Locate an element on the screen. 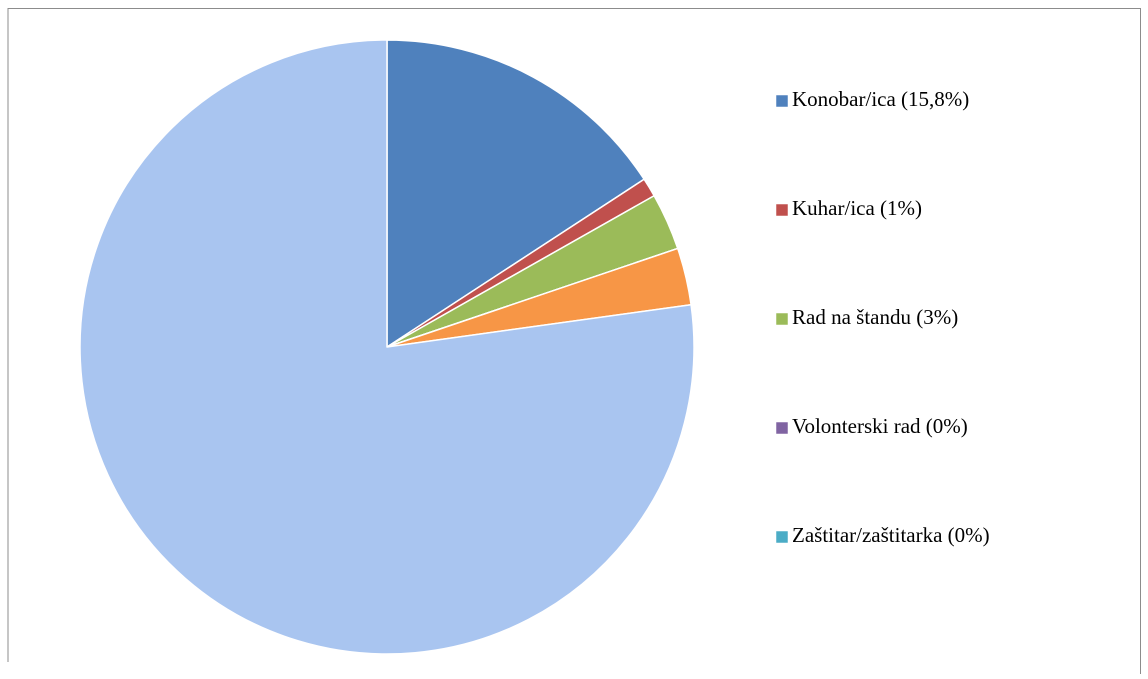 The width and height of the screenshot is (1148, 679). legend-label: Konobar/ica (15,8%) is located at coordinates (880, 99).